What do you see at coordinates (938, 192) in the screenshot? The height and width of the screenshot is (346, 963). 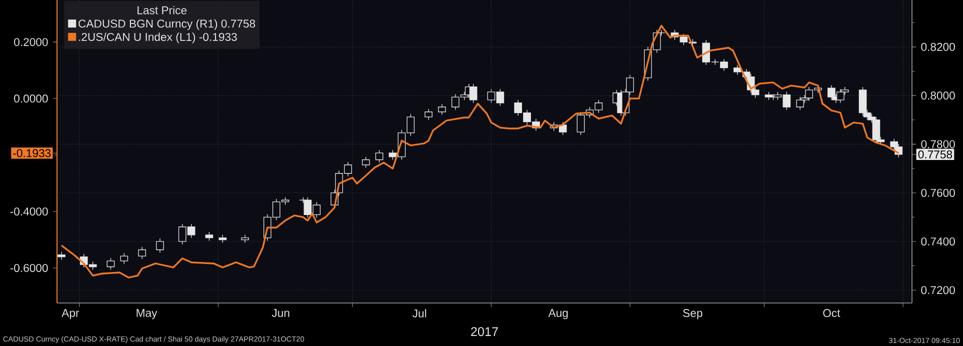 I see `y2-tick-label: 0.7600` at bounding box center [938, 192].